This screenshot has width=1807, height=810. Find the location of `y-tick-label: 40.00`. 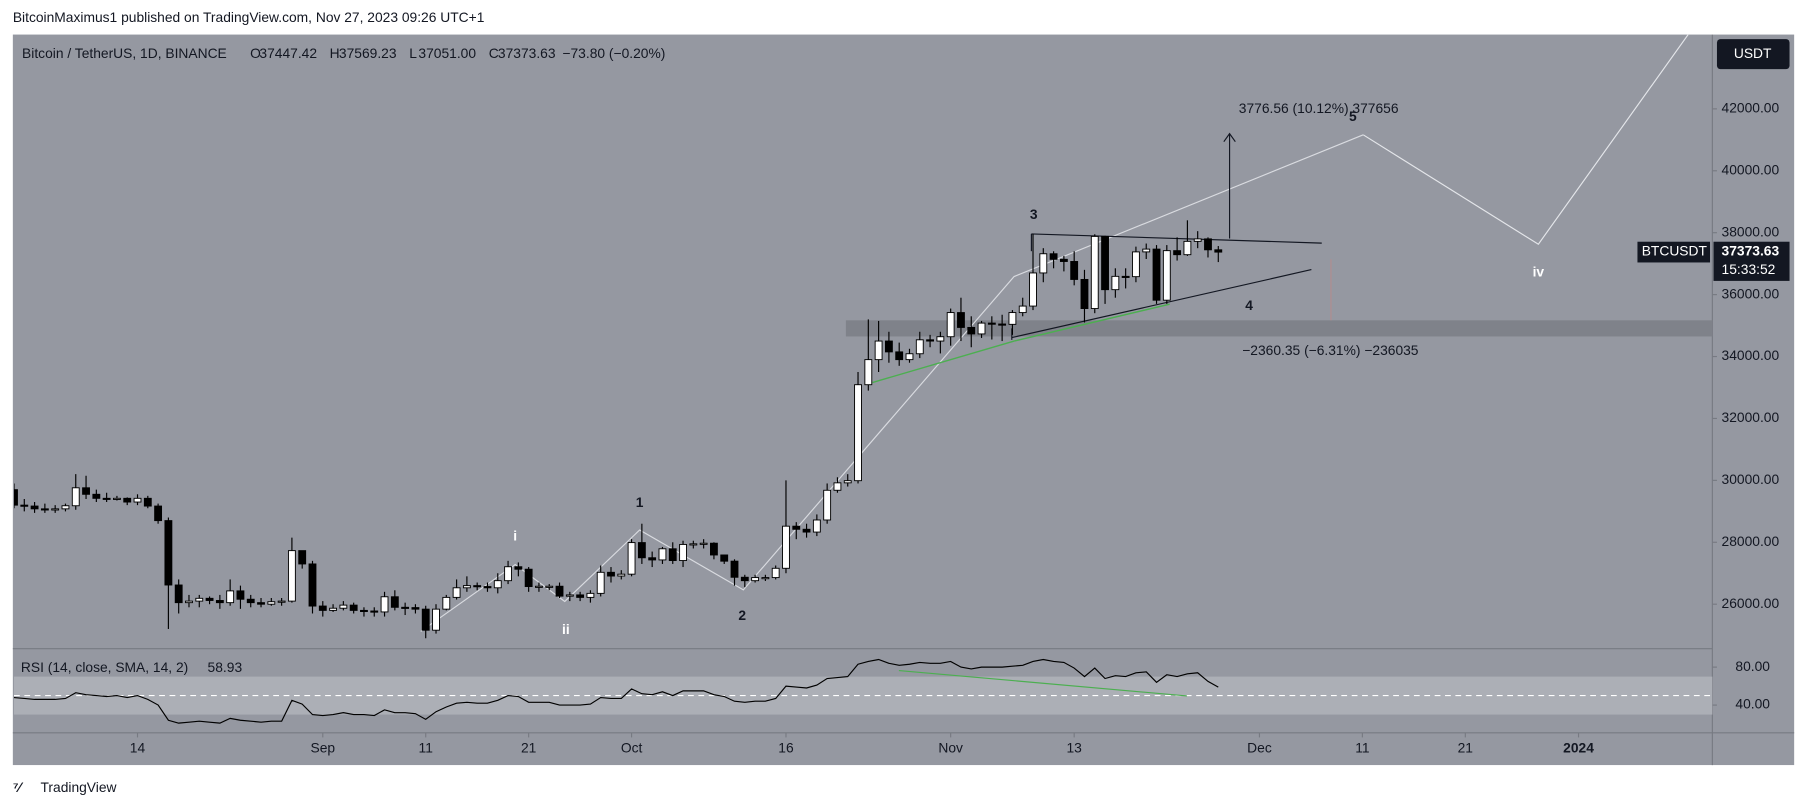

y-tick-label: 40.00 is located at coordinates (1752, 704).